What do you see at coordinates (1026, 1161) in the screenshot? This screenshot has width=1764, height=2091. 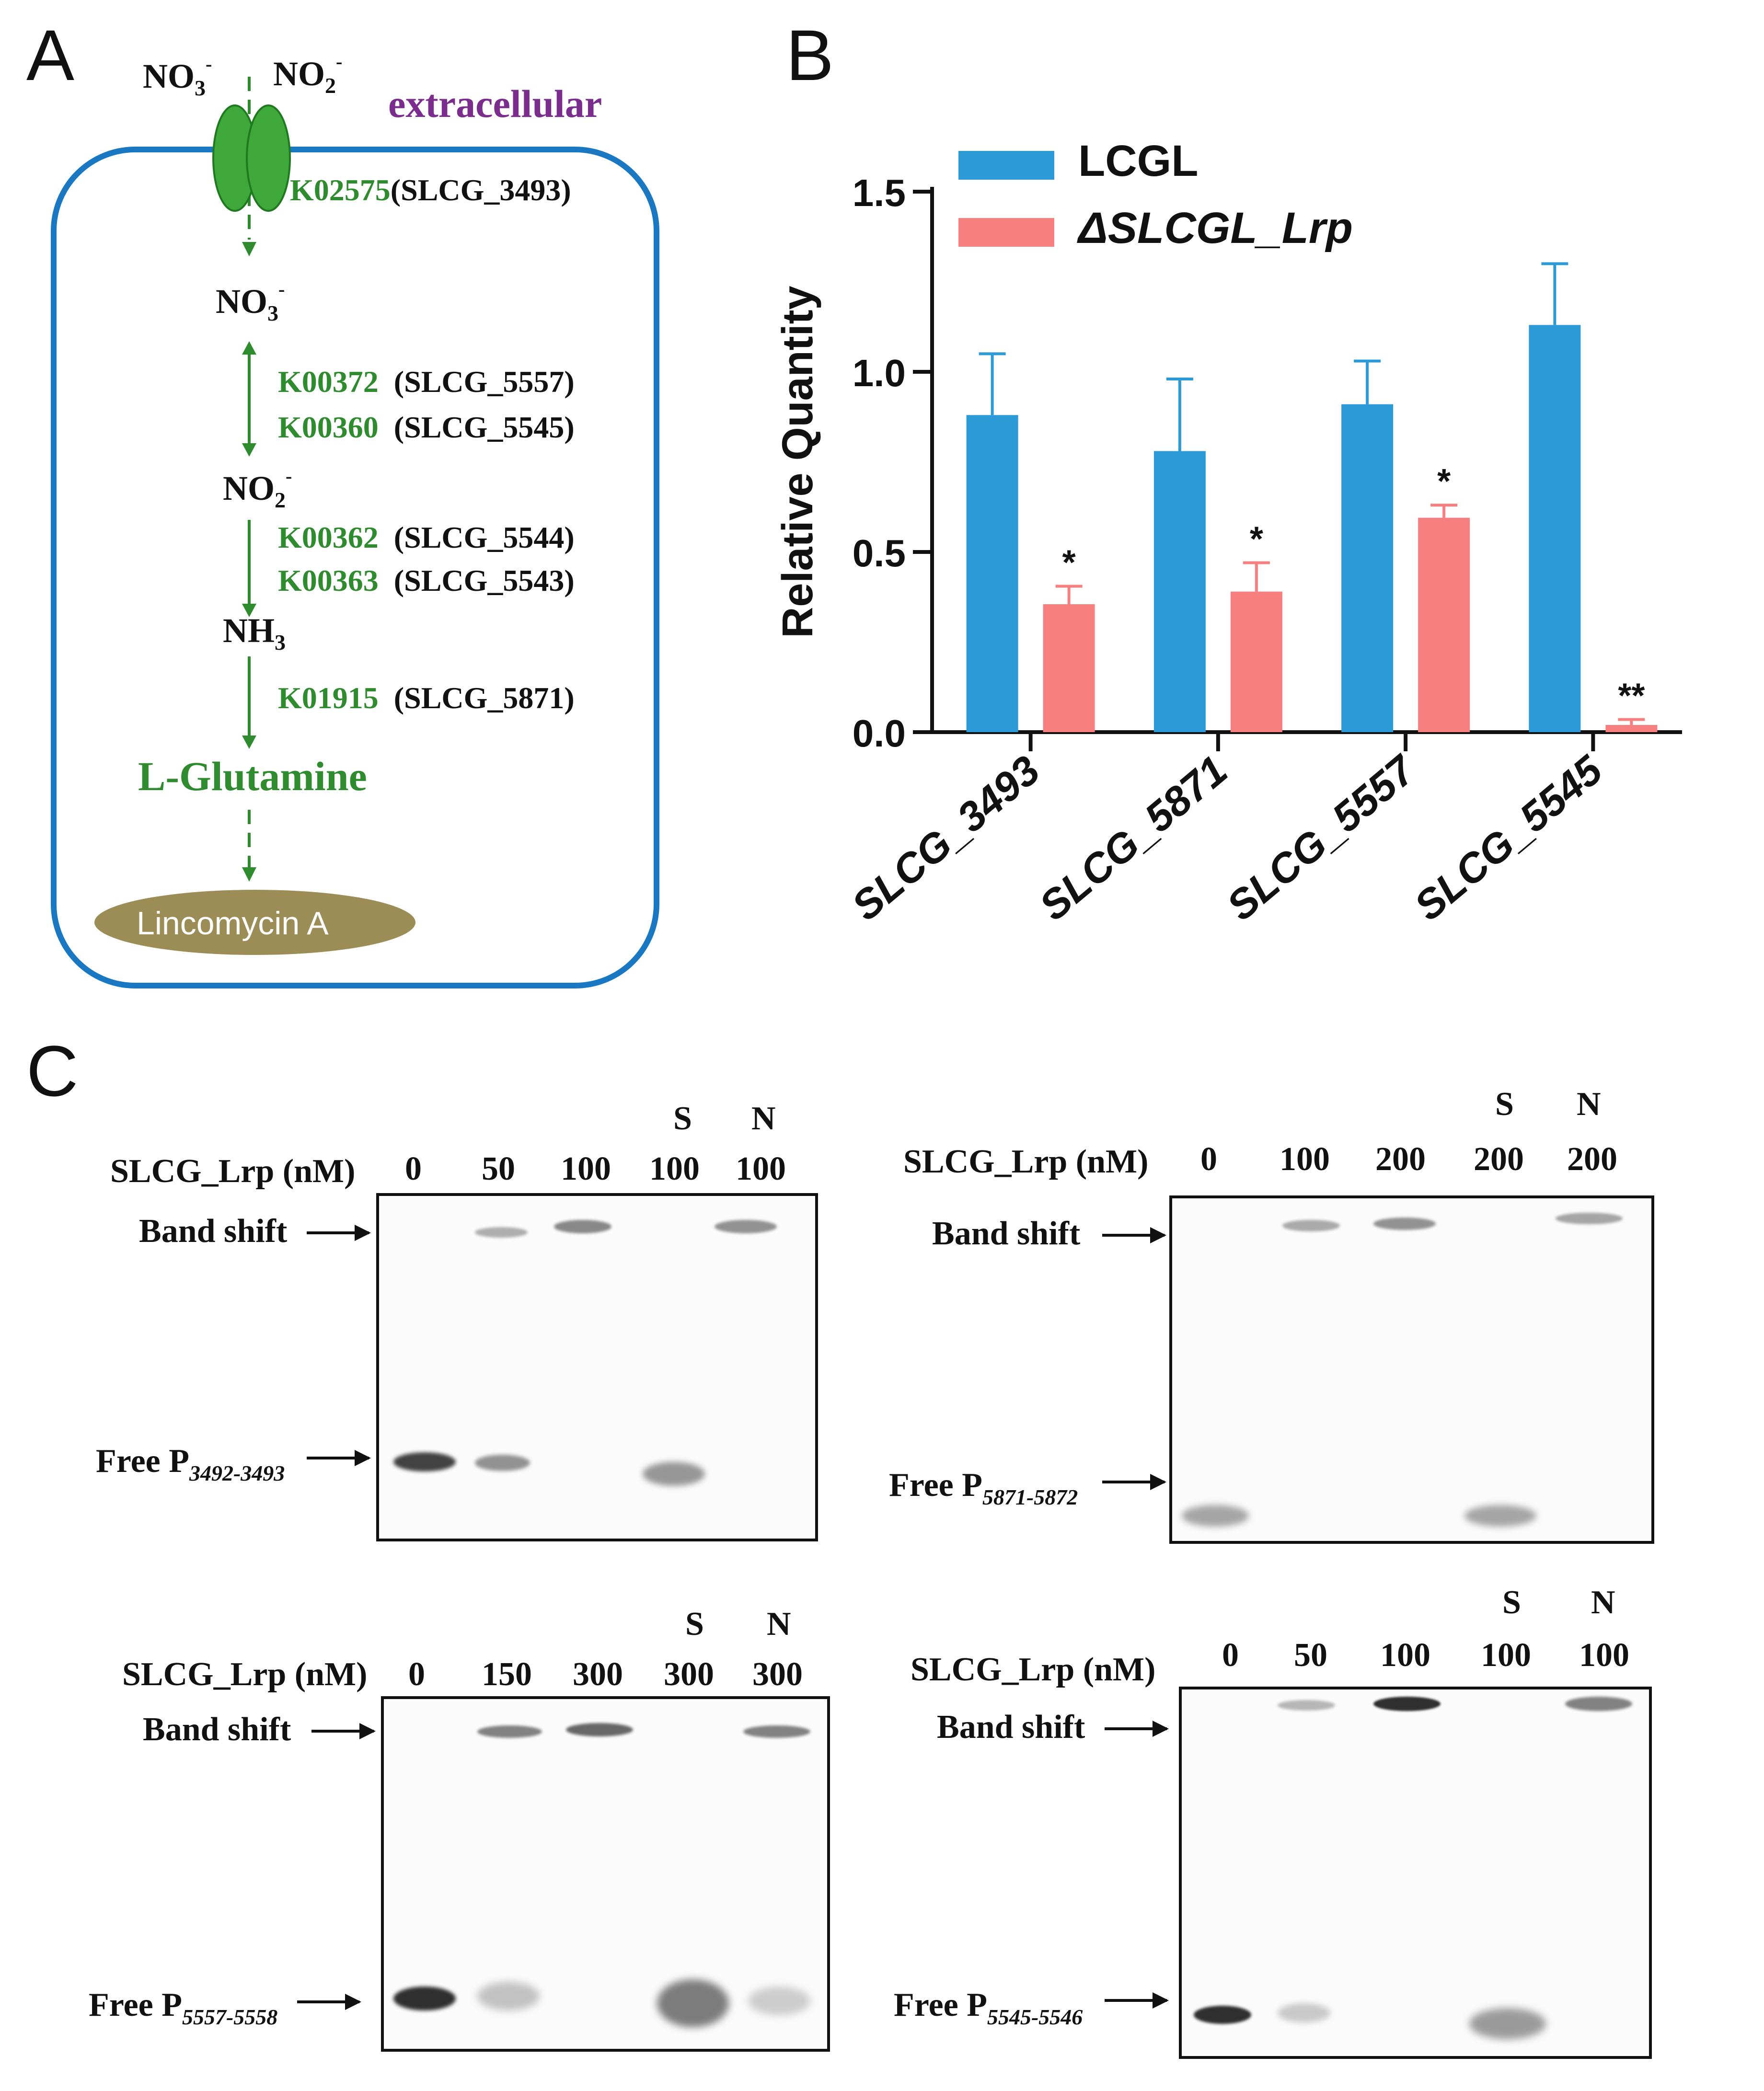 I see `gel-2-conc-label: SLCG_Lrp (nM)` at bounding box center [1026, 1161].